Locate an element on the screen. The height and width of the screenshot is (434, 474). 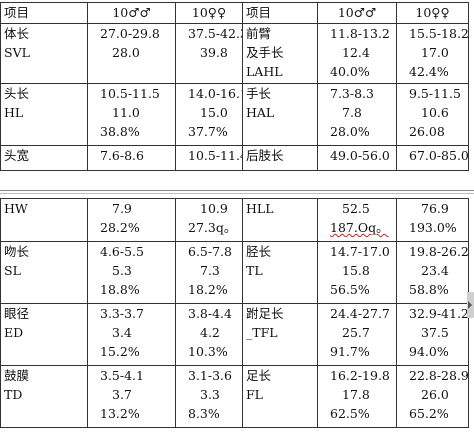
value-ratio: 42.4% is located at coordinates (429, 71).